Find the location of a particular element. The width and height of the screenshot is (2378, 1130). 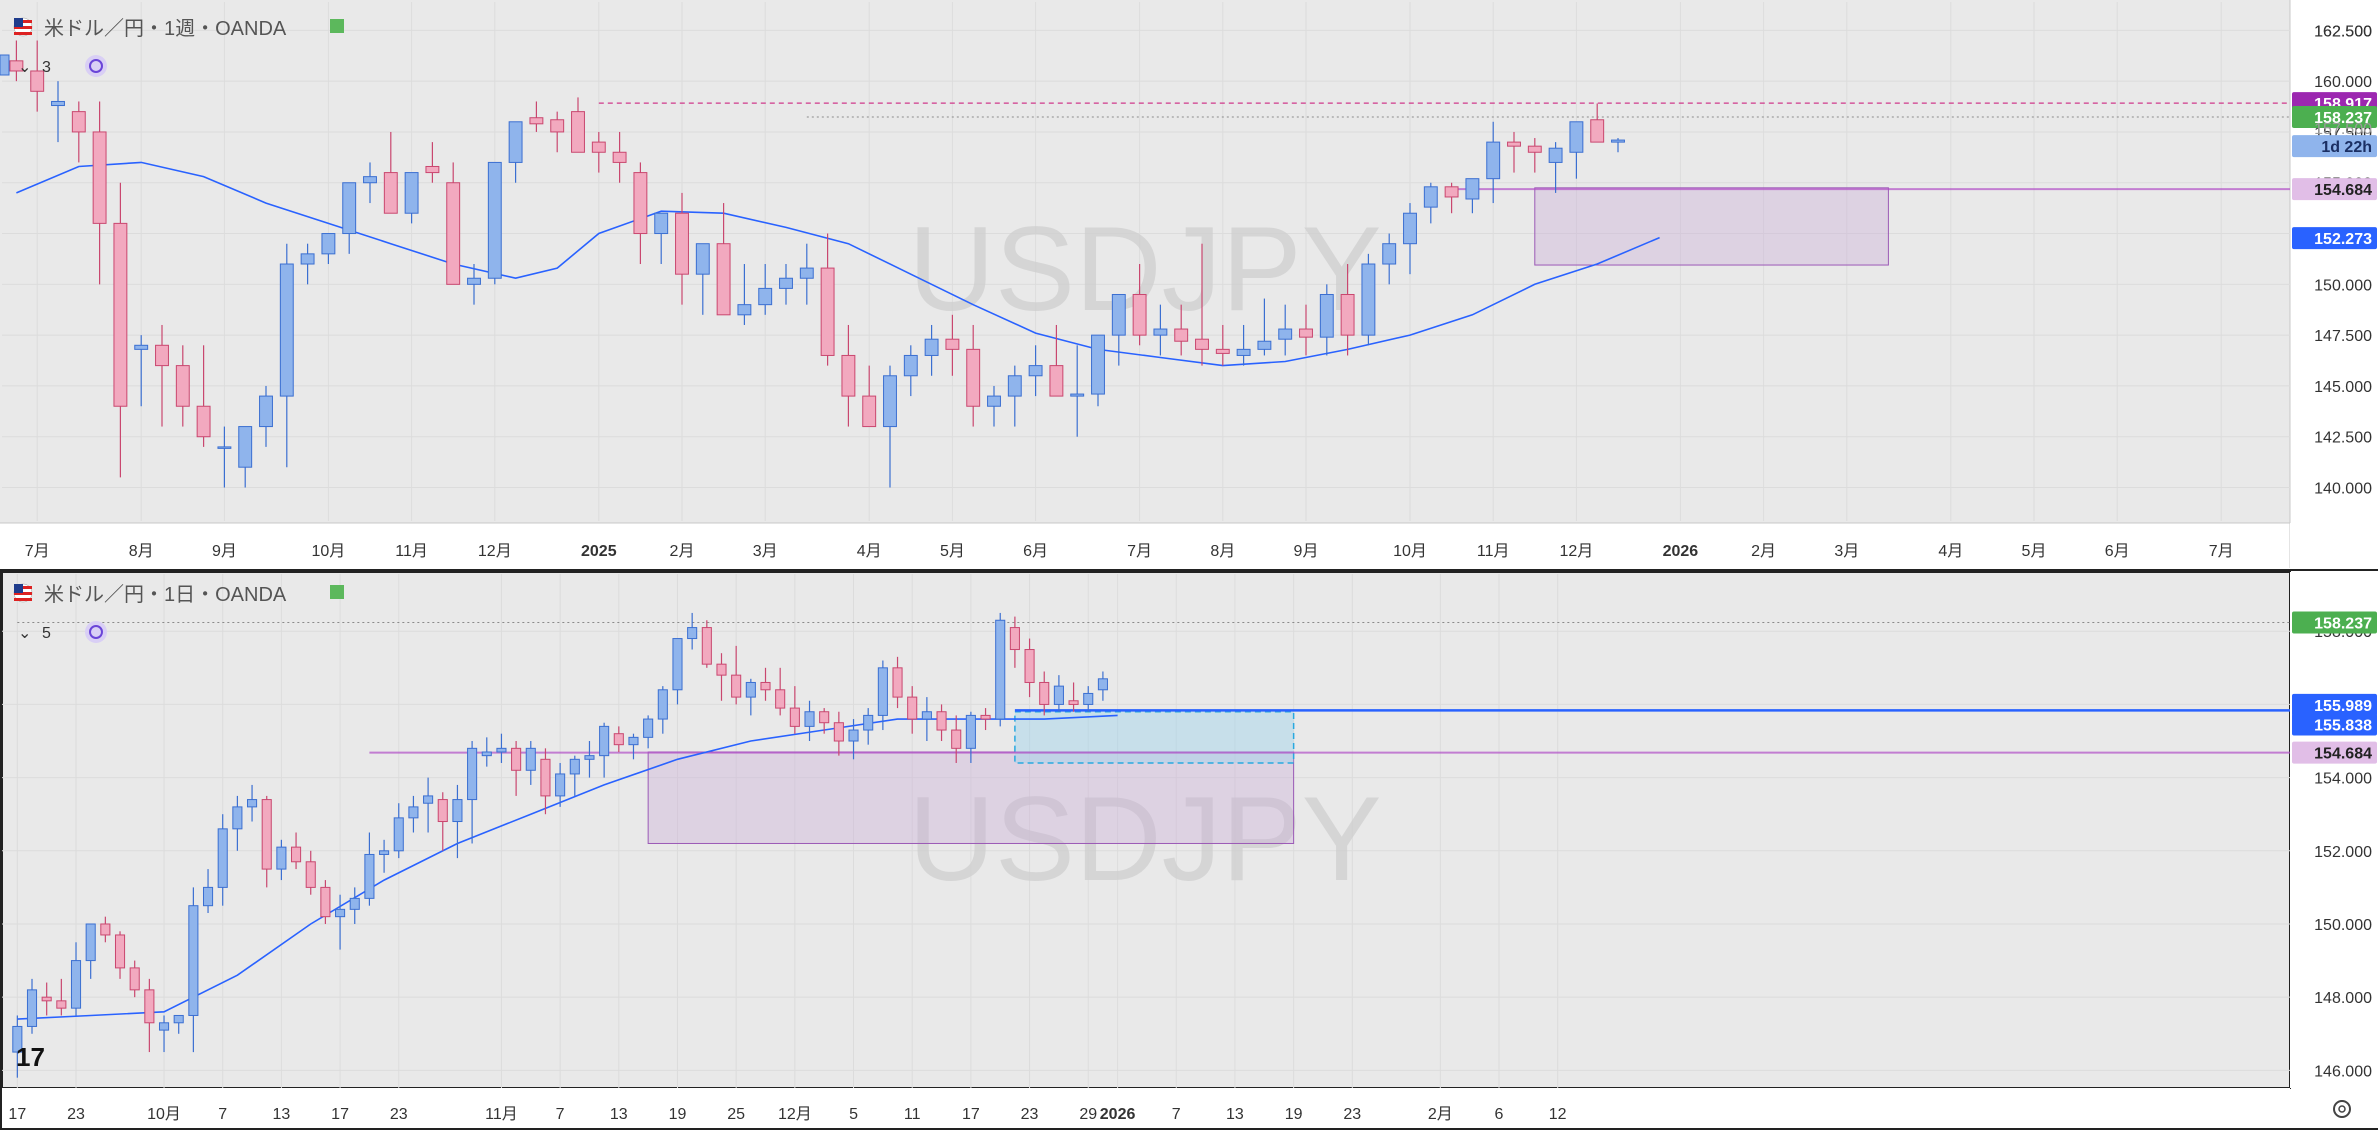

daily-indicator-count: 5 is located at coordinates (46, 633).